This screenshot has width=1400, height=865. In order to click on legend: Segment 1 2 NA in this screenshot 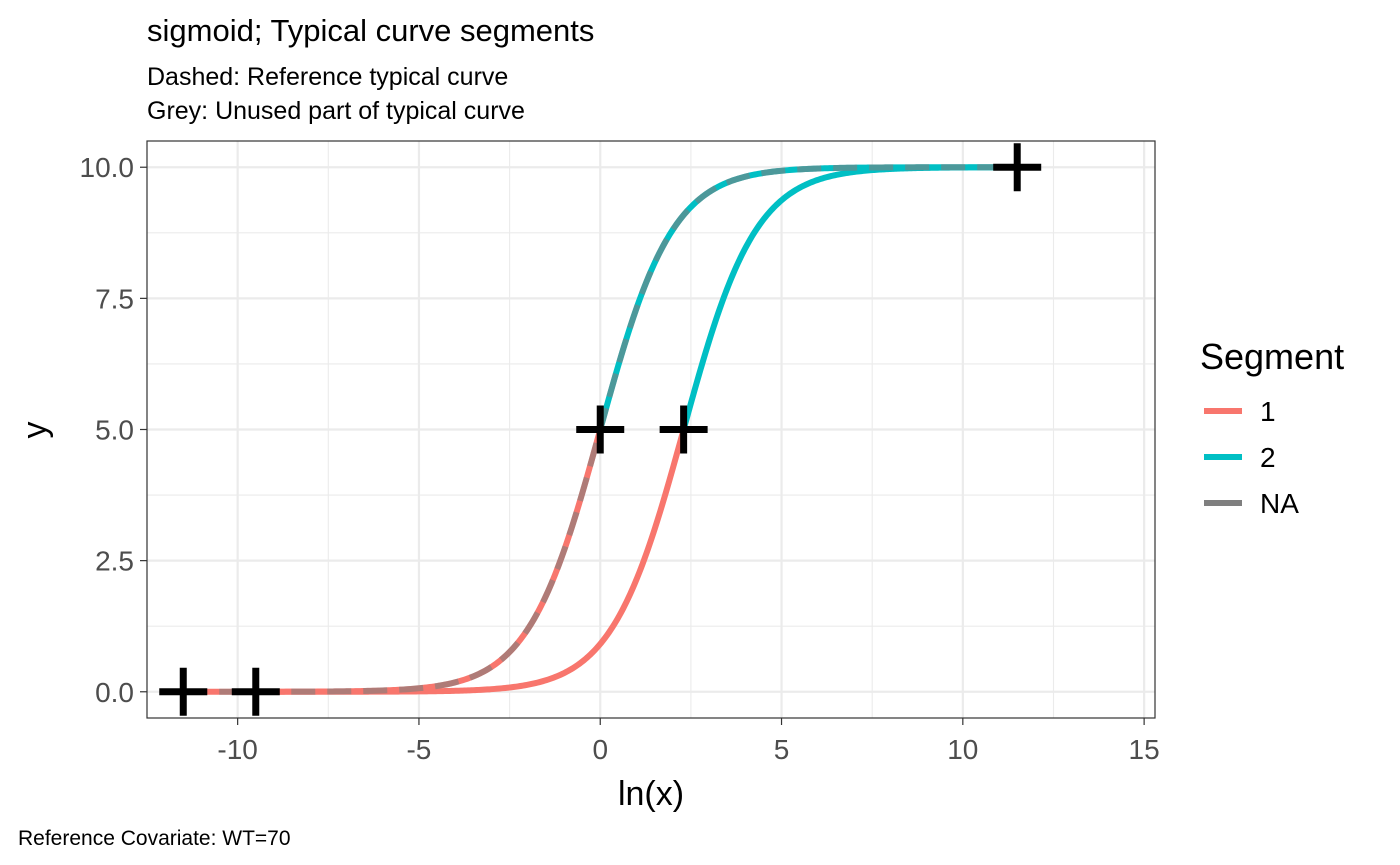, I will do `click(1272, 427)`.